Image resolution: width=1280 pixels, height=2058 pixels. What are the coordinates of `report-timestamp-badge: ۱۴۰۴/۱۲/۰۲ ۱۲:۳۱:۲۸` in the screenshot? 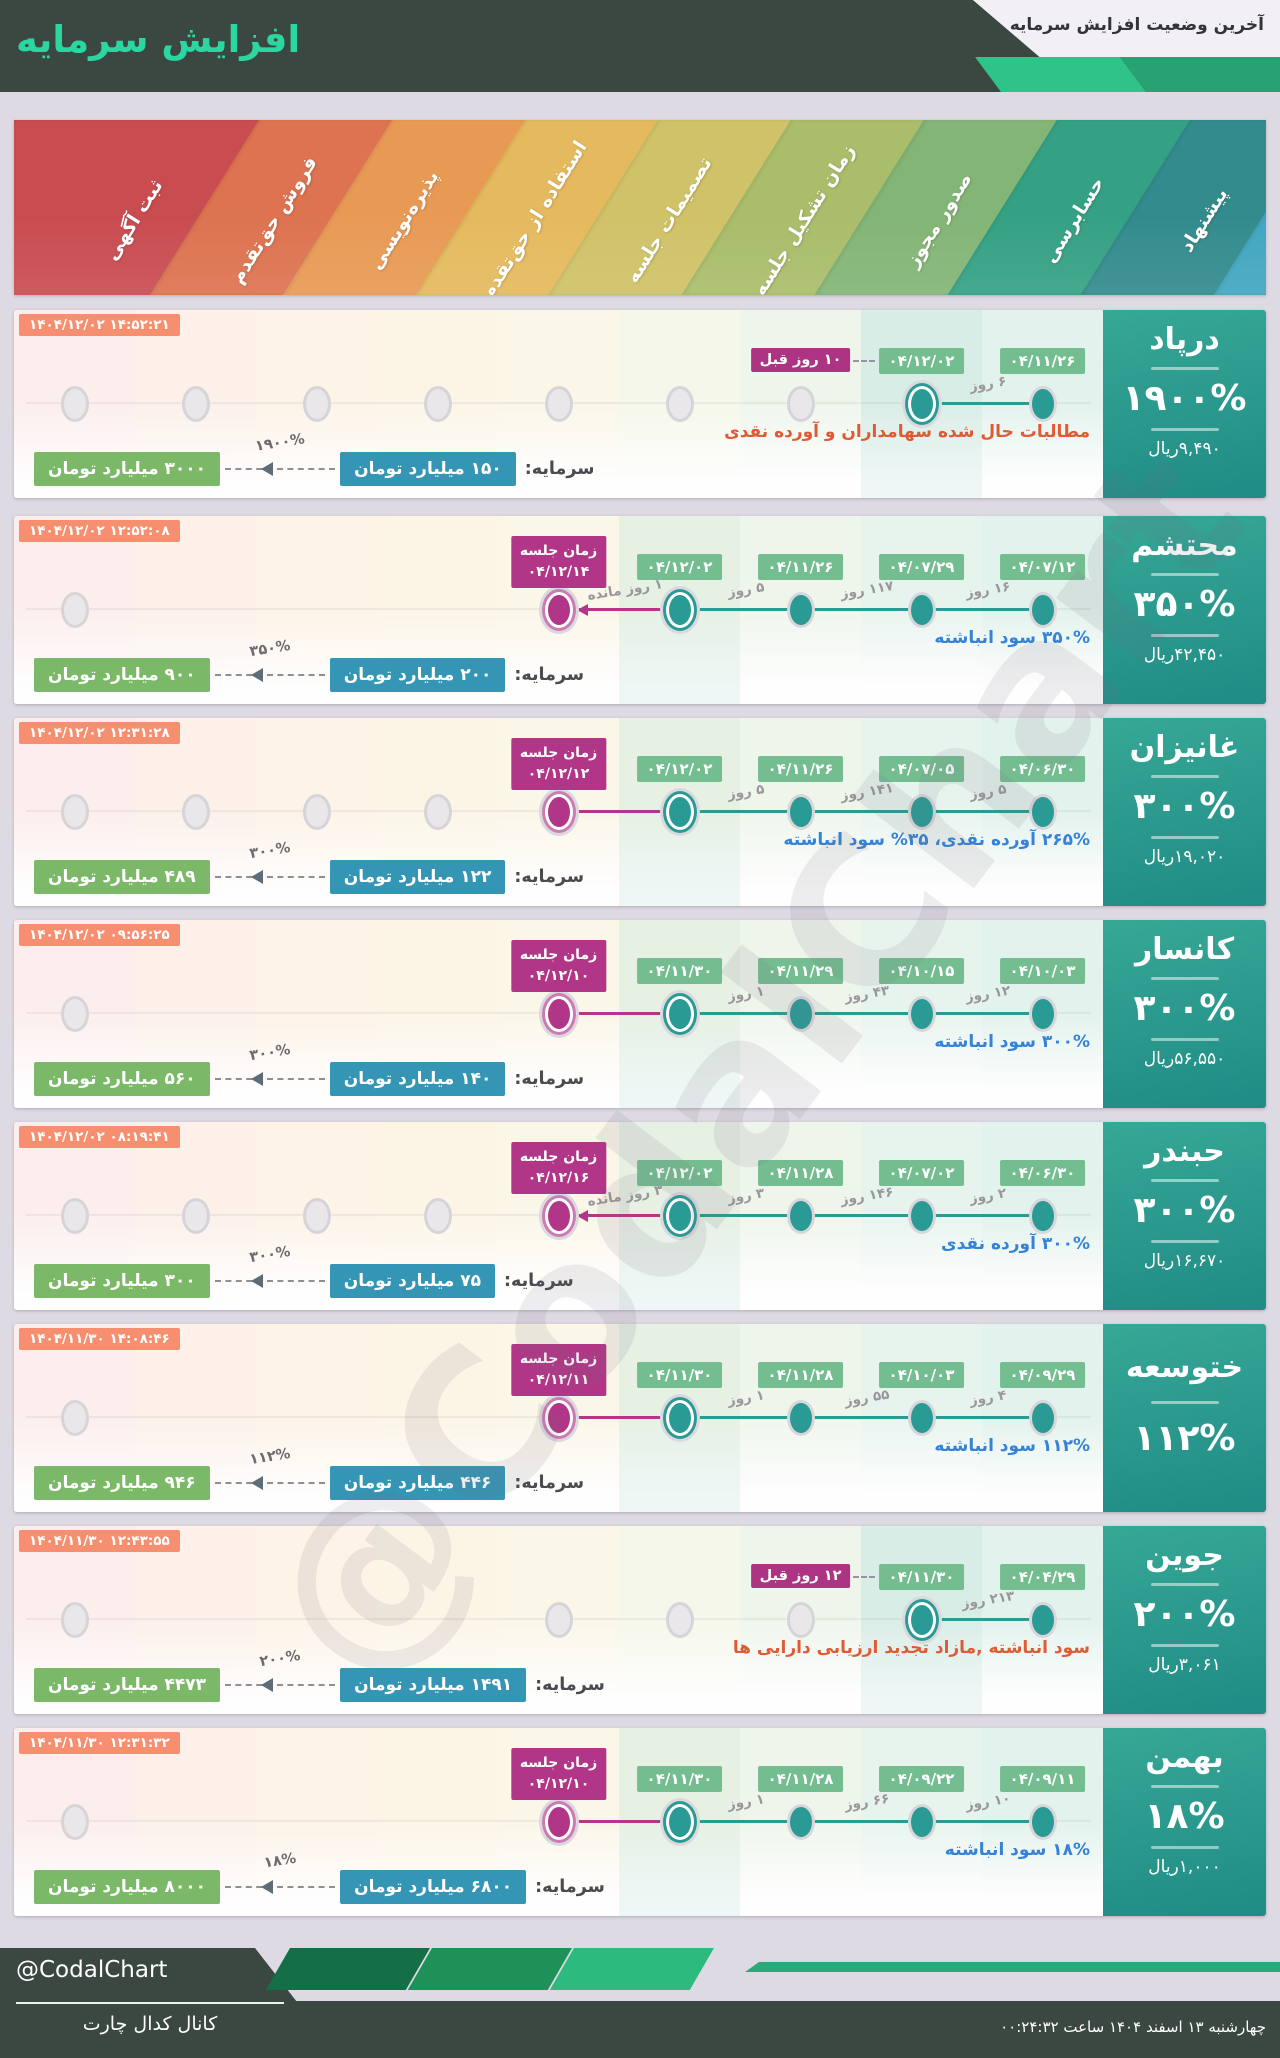 It's located at (99, 733).